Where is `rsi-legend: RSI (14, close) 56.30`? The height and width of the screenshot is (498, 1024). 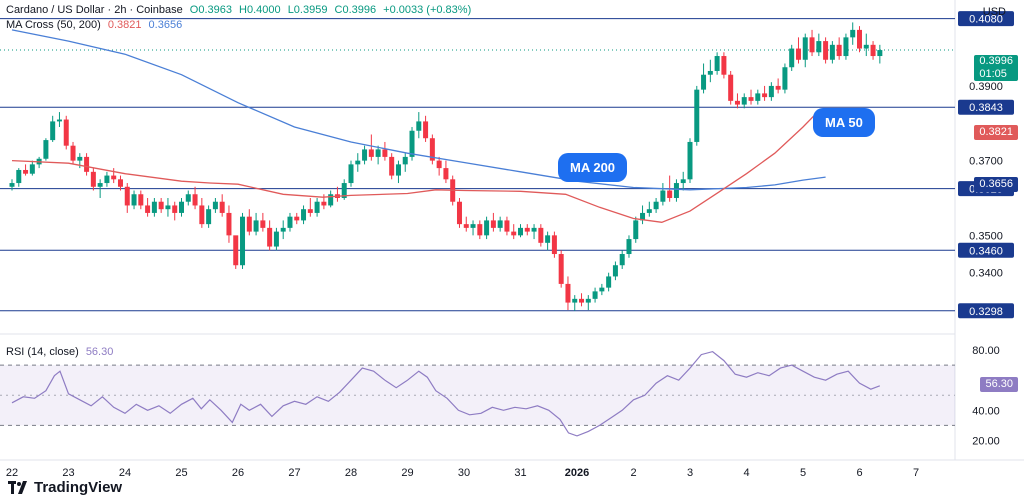
rsi-legend: RSI (14, close) 56.30 is located at coordinates (61, 352).